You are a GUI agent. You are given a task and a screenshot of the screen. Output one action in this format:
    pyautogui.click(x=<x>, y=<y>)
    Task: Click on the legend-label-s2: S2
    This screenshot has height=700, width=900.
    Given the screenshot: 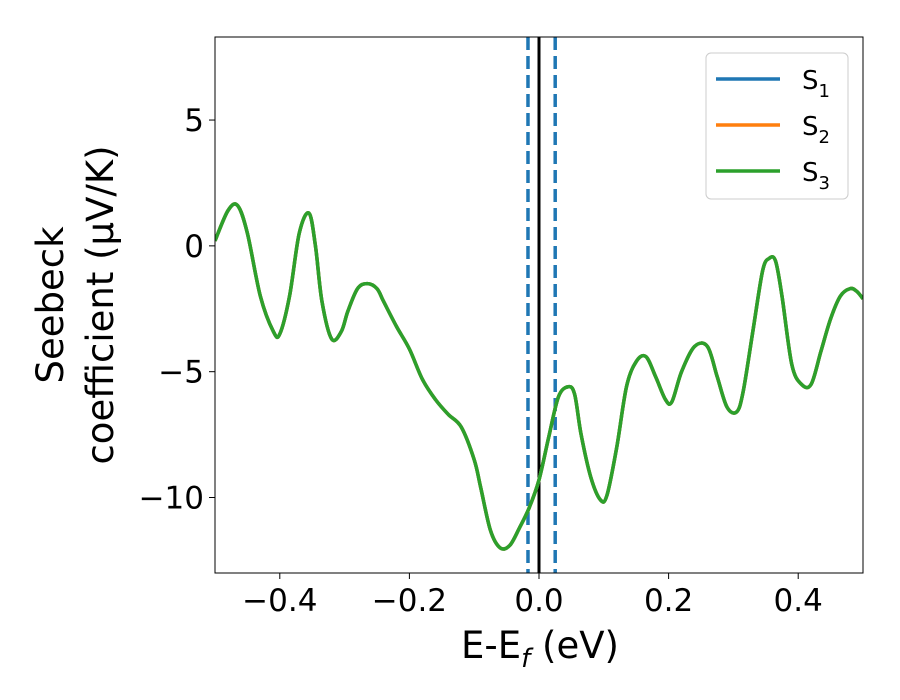 What is the action you would take?
    pyautogui.click(x=816, y=130)
    